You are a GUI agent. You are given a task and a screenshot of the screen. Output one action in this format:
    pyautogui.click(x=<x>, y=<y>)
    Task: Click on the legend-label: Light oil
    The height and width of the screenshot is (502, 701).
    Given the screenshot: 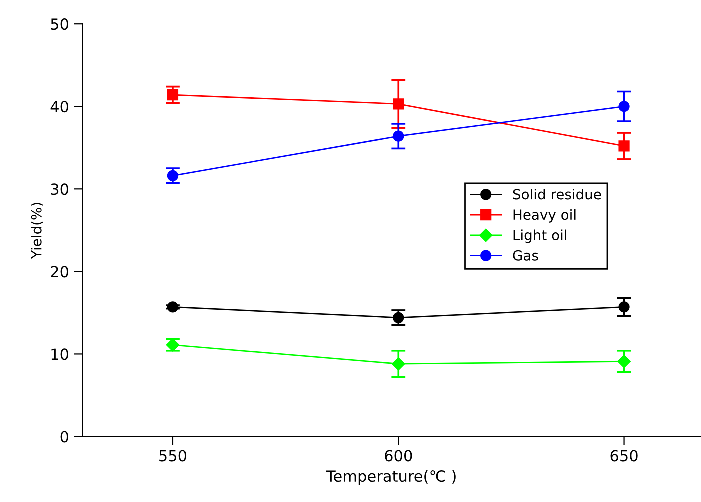 What is the action you would take?
    pyautogui.click(x=540, y=237)
    